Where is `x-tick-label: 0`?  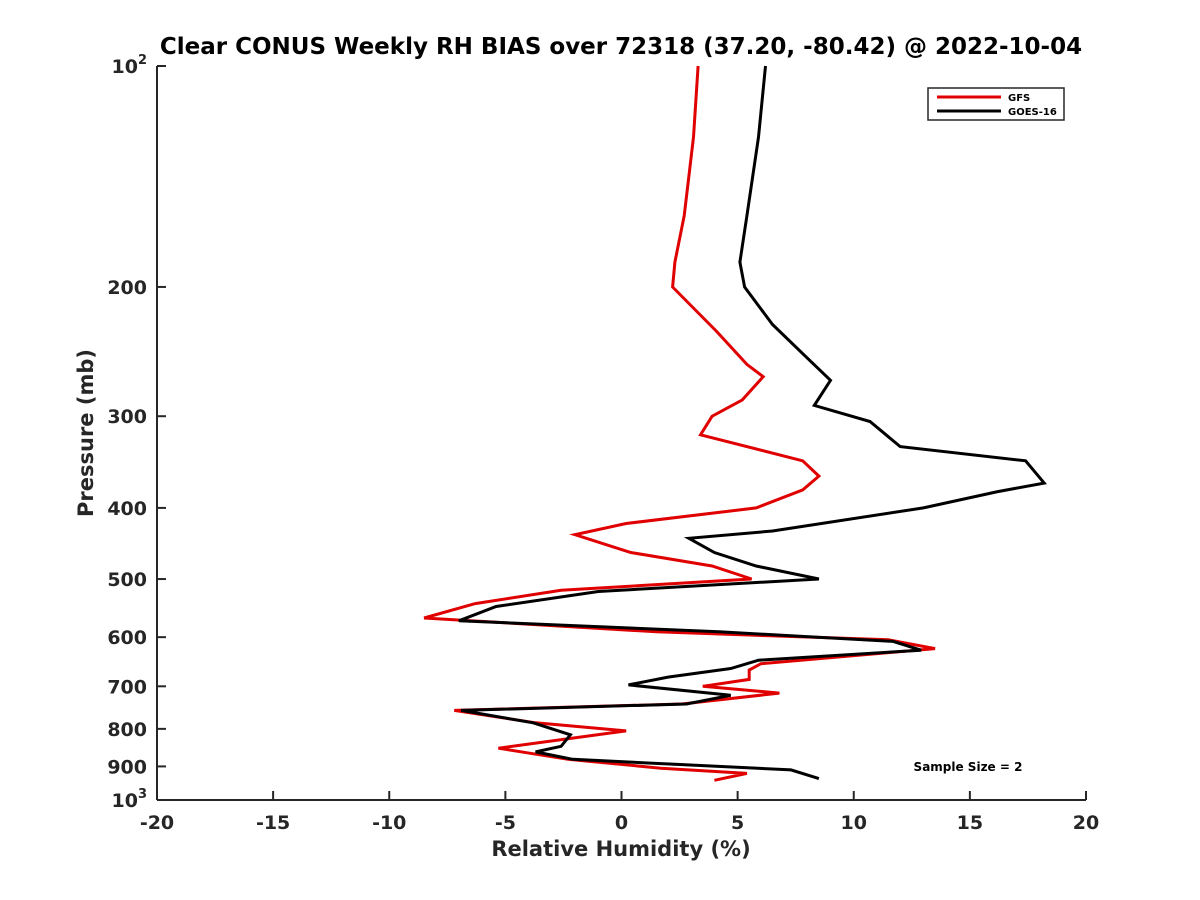
x-tick-label: 0 is located at coordinates (621, 823).